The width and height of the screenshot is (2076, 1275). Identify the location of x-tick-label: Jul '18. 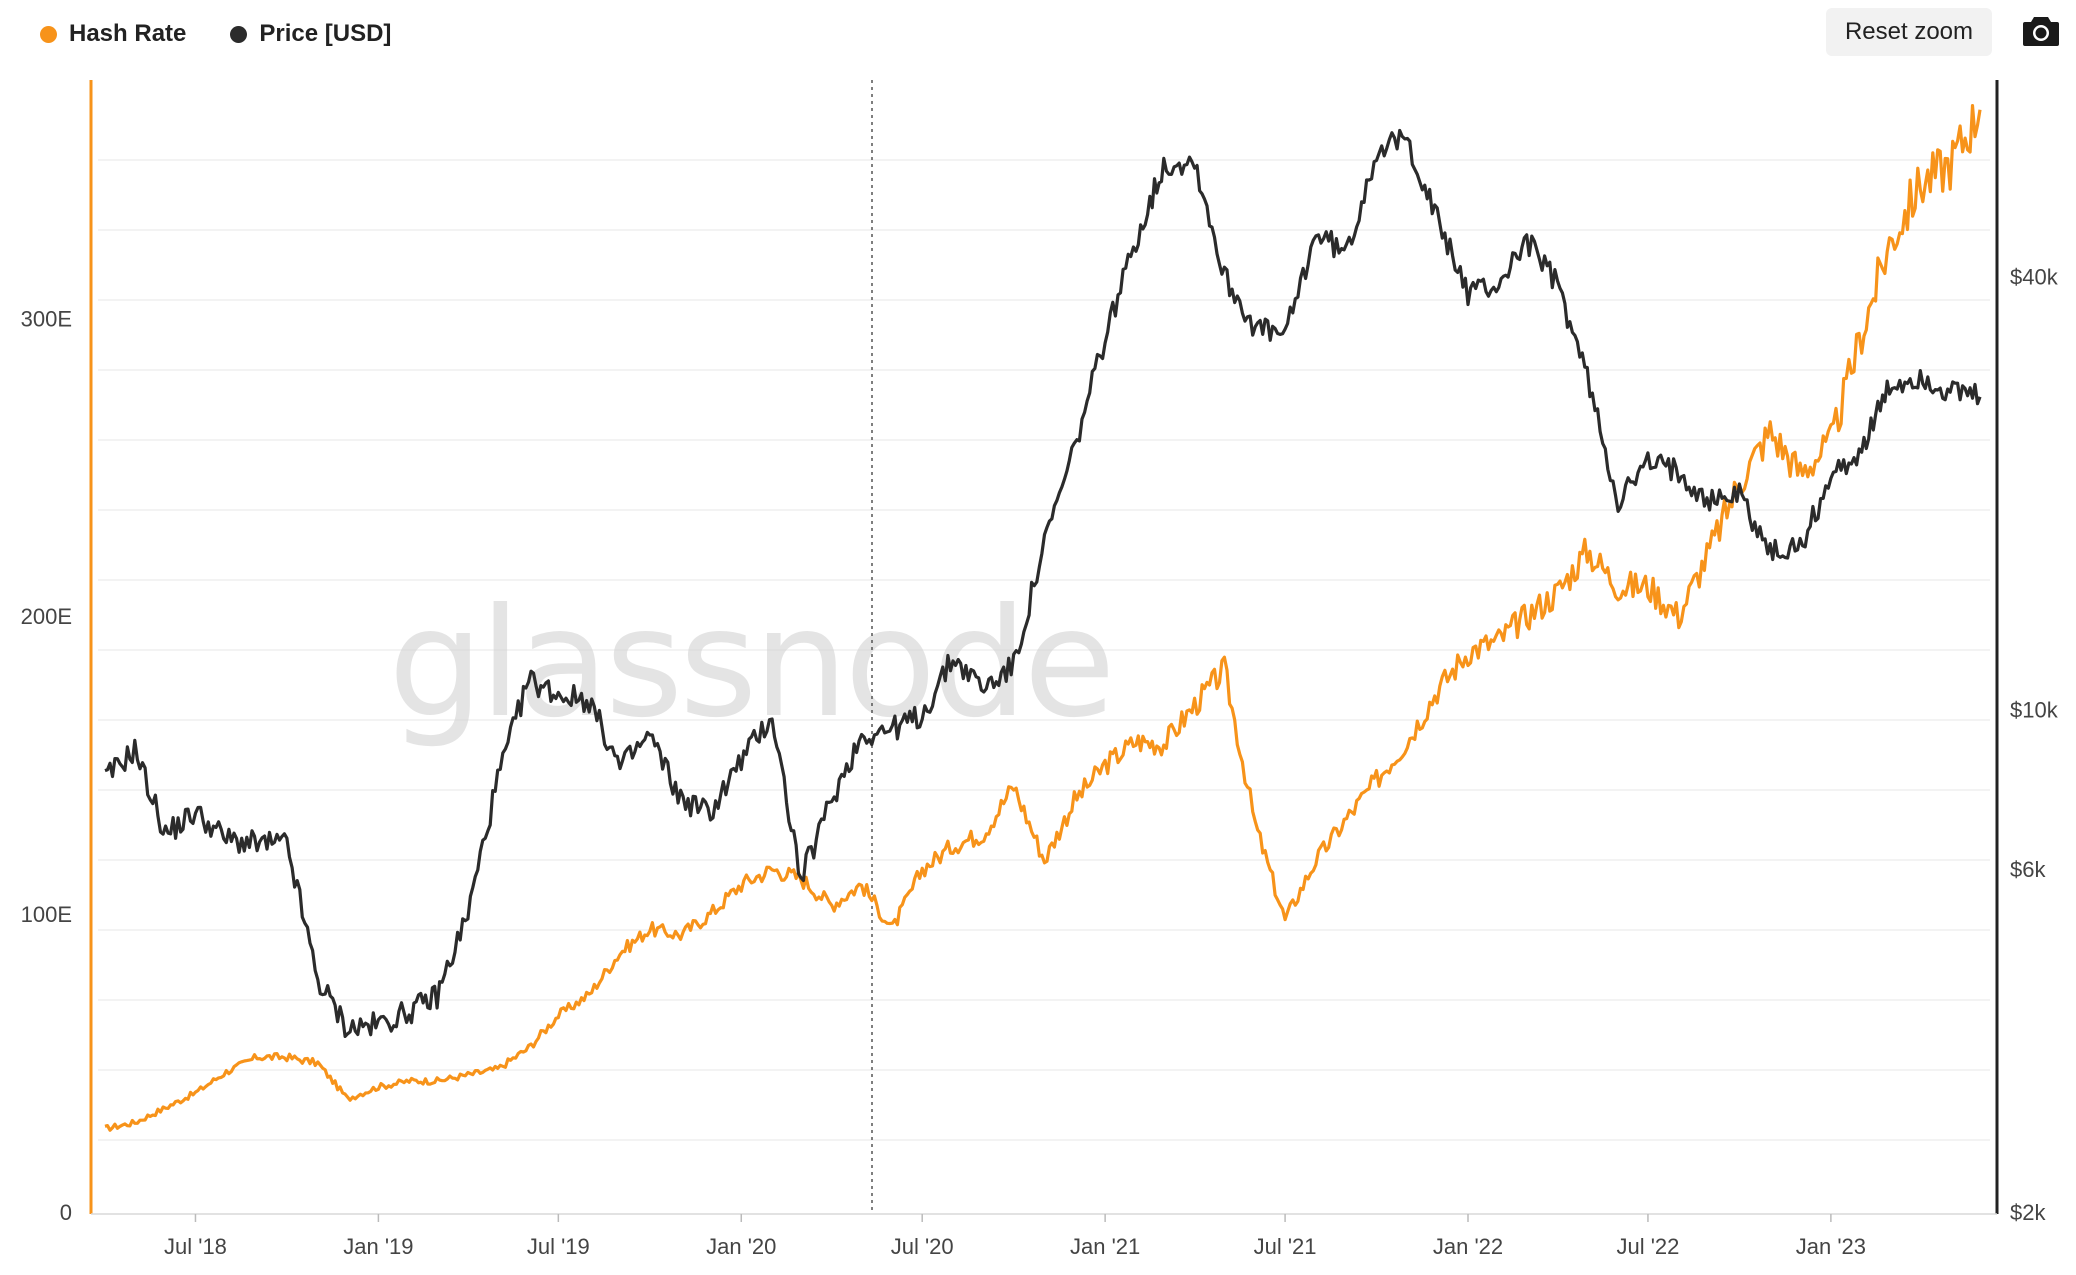
(195, 1246).